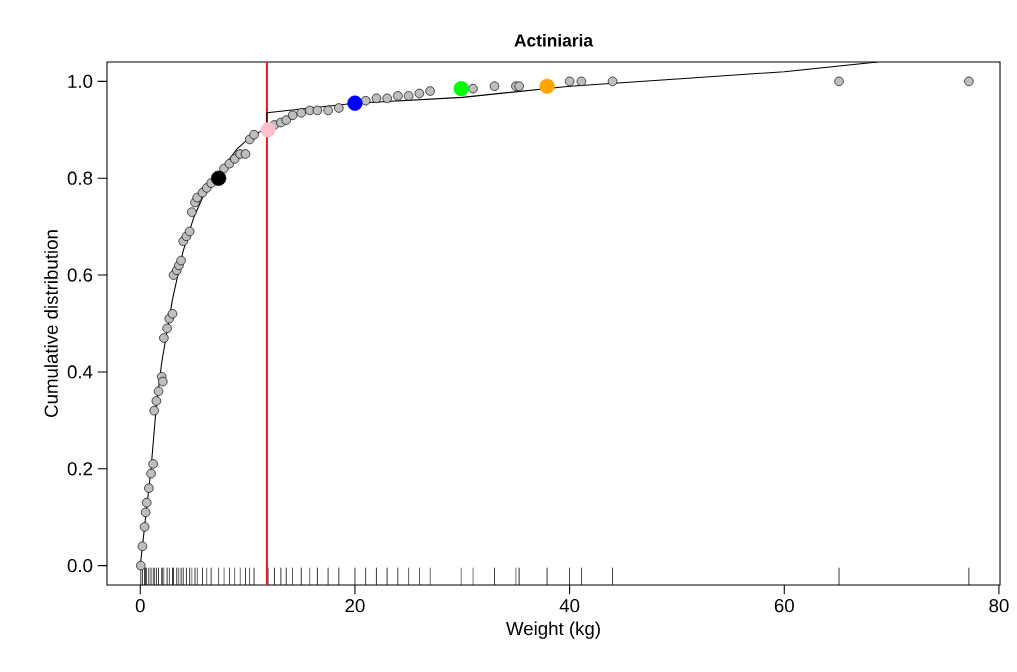 This screenshot has width=1017, height=672. I want to click on y-axis-title: Cumulative distribution, so click(51, 323).